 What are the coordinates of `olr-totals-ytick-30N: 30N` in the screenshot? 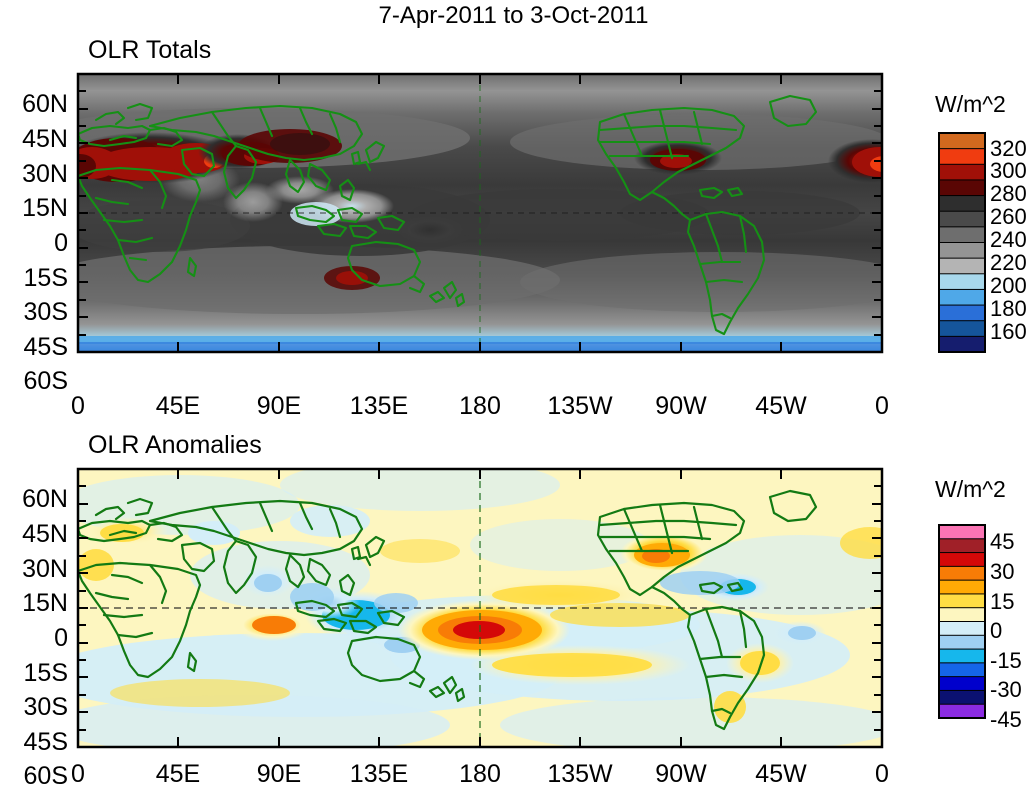 It's located at (45, 174).